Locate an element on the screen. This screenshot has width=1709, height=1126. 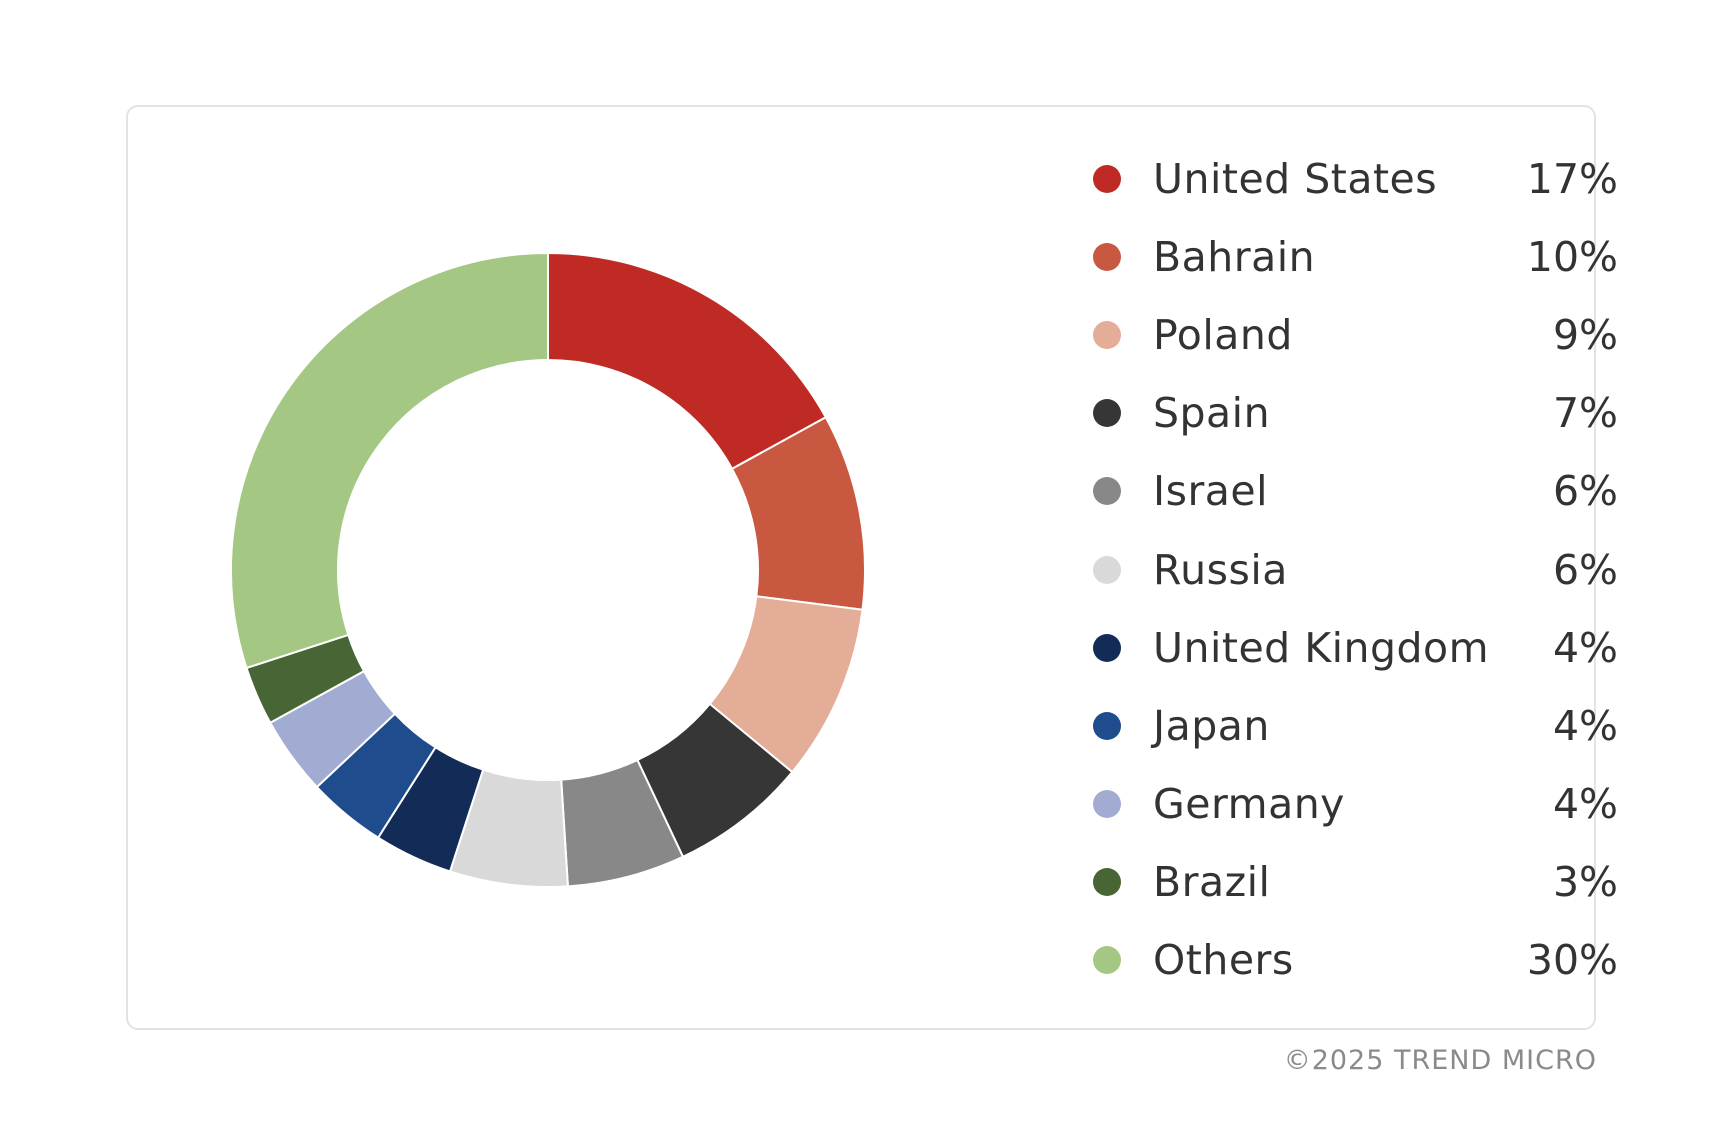
copyright-text: ©2025 TREND MICRO is located at coordinates (1440, 1060).